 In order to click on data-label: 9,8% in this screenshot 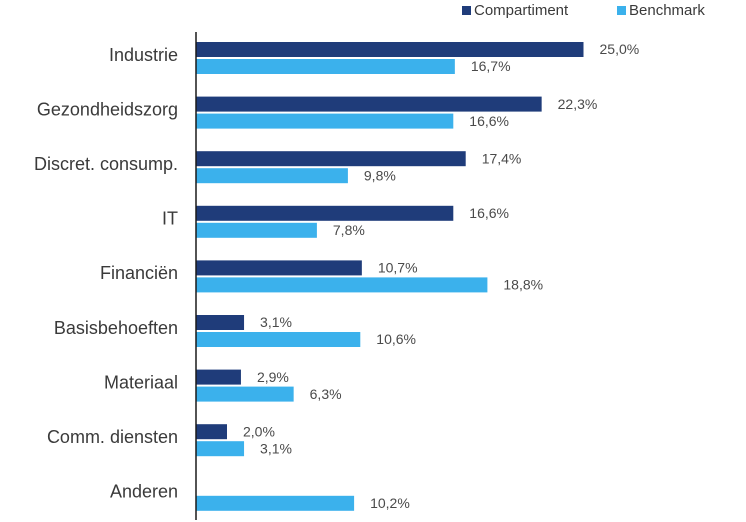, I will do `click(380, 175)`.